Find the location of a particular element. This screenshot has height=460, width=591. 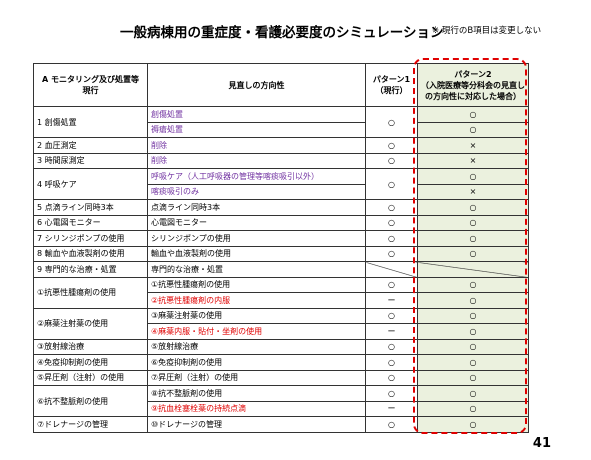

direction-cell: ④麻薬内服・貼付・坐剤の使用 is located at coordinates (256, 331).